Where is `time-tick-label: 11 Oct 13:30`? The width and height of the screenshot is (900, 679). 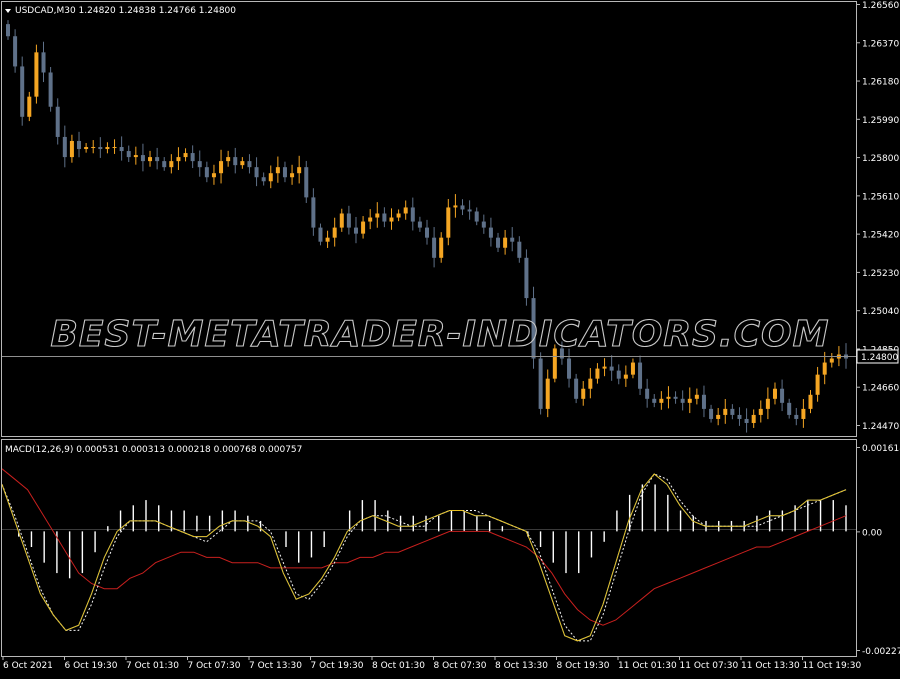
time-tick-label: 11 Oct 13:30 is located at coordinates (770, 666).